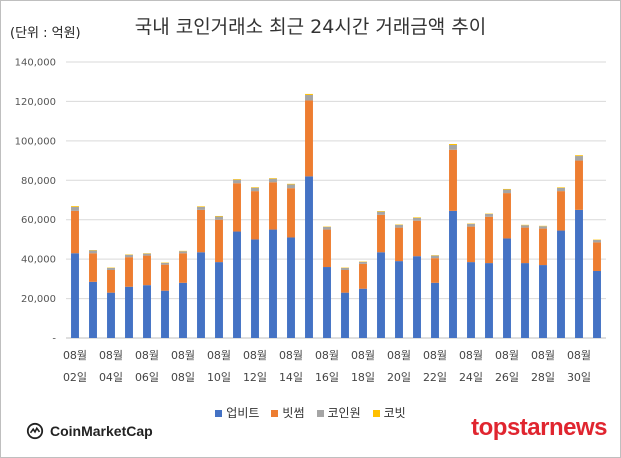 Image resolution: width=621 pixels, height=458 pixels. Describe the element at coordinates (539, 427) in the screenshot. I see `topstarnews-logo: topstarnews` at that location.